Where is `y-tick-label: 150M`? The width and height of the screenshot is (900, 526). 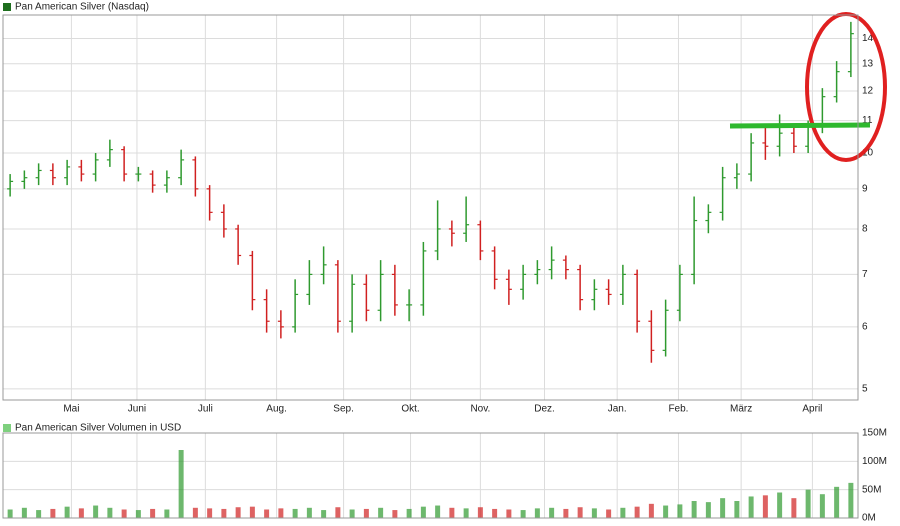 y-tick-label: 150M is located at coordinates (874, 433).